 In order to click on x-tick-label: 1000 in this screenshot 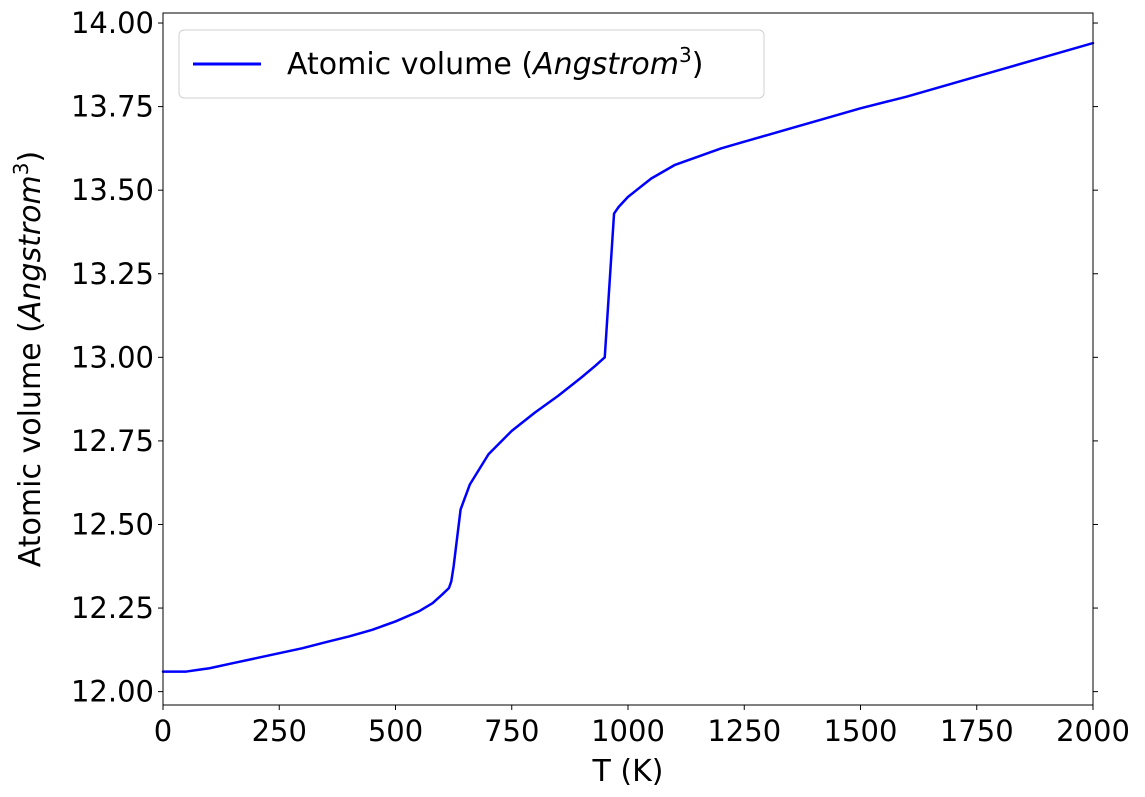, I will do `click(628, 731)`.